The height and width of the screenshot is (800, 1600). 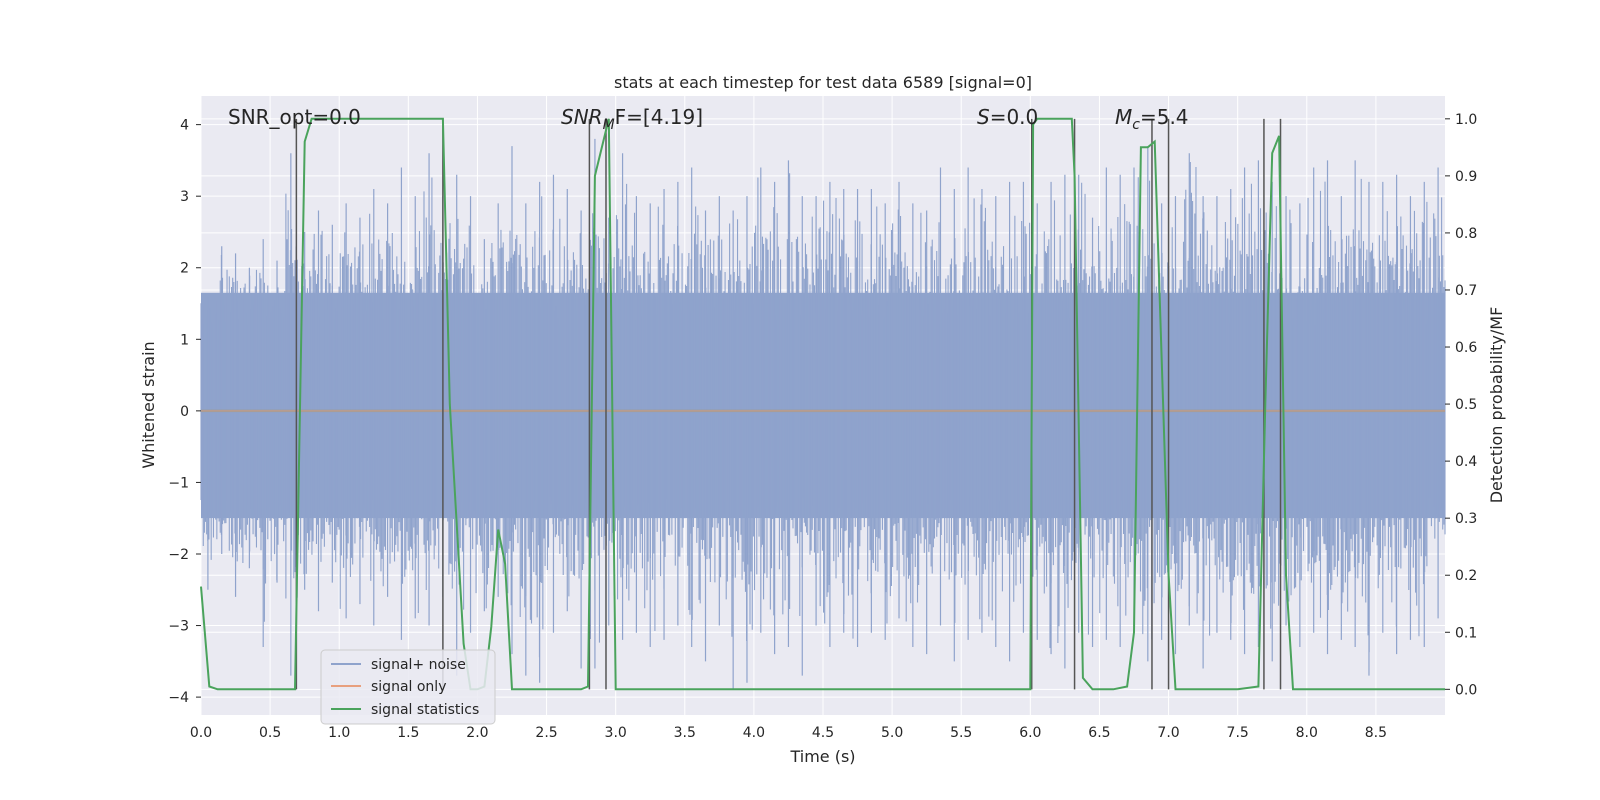 What do you see at coordinates (184, 197) in the screenshot?
I see `y-tick-label: 3` at bounding box center [184, 197].